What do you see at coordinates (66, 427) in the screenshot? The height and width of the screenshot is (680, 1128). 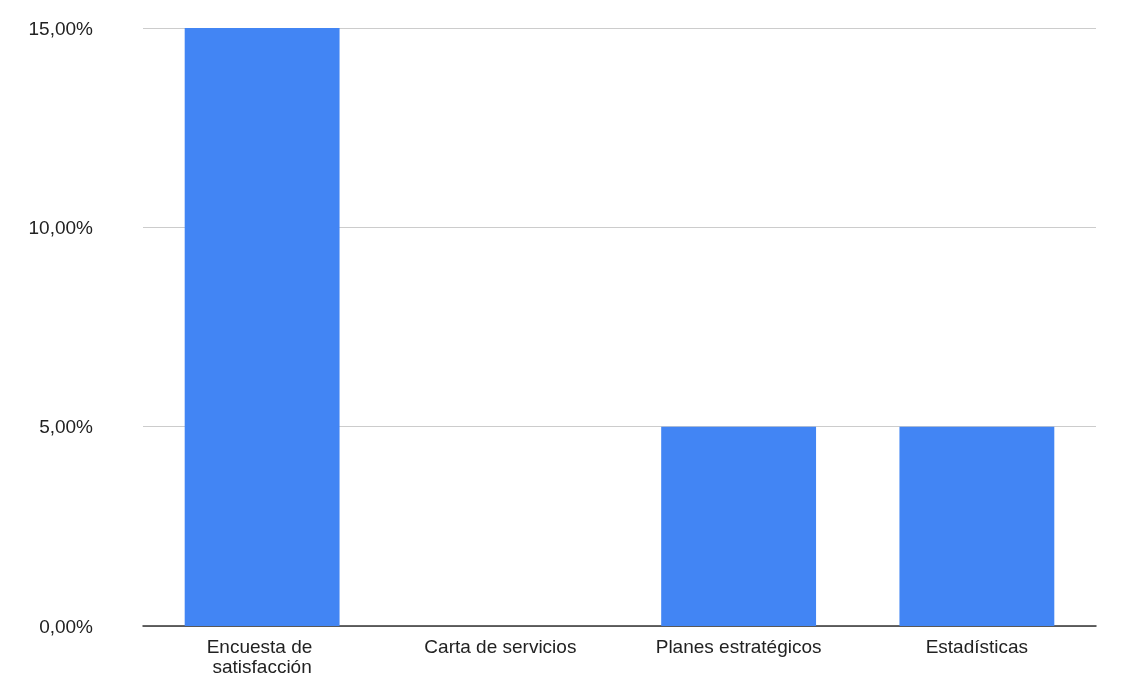 I see `y-tick-label: 5,00%` at bounding box center [66, 427].